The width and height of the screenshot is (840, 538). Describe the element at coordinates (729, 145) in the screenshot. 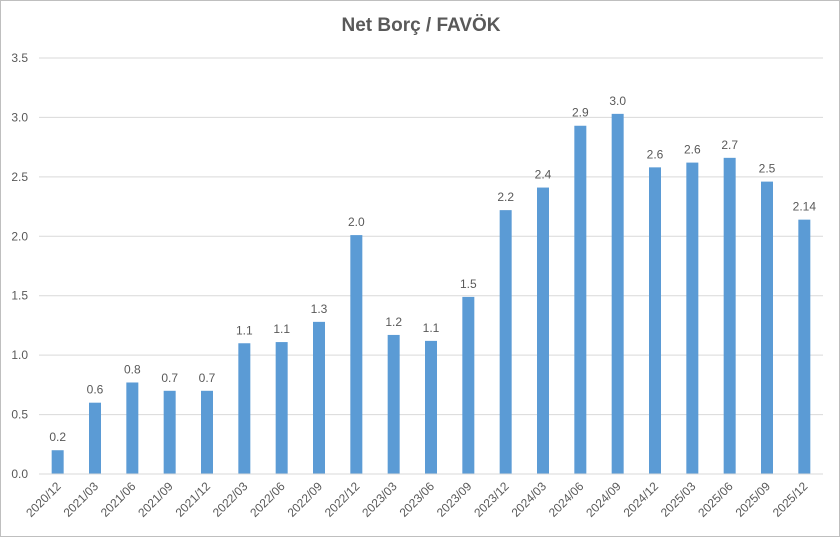

I see `data-label: 2.7` at that location.